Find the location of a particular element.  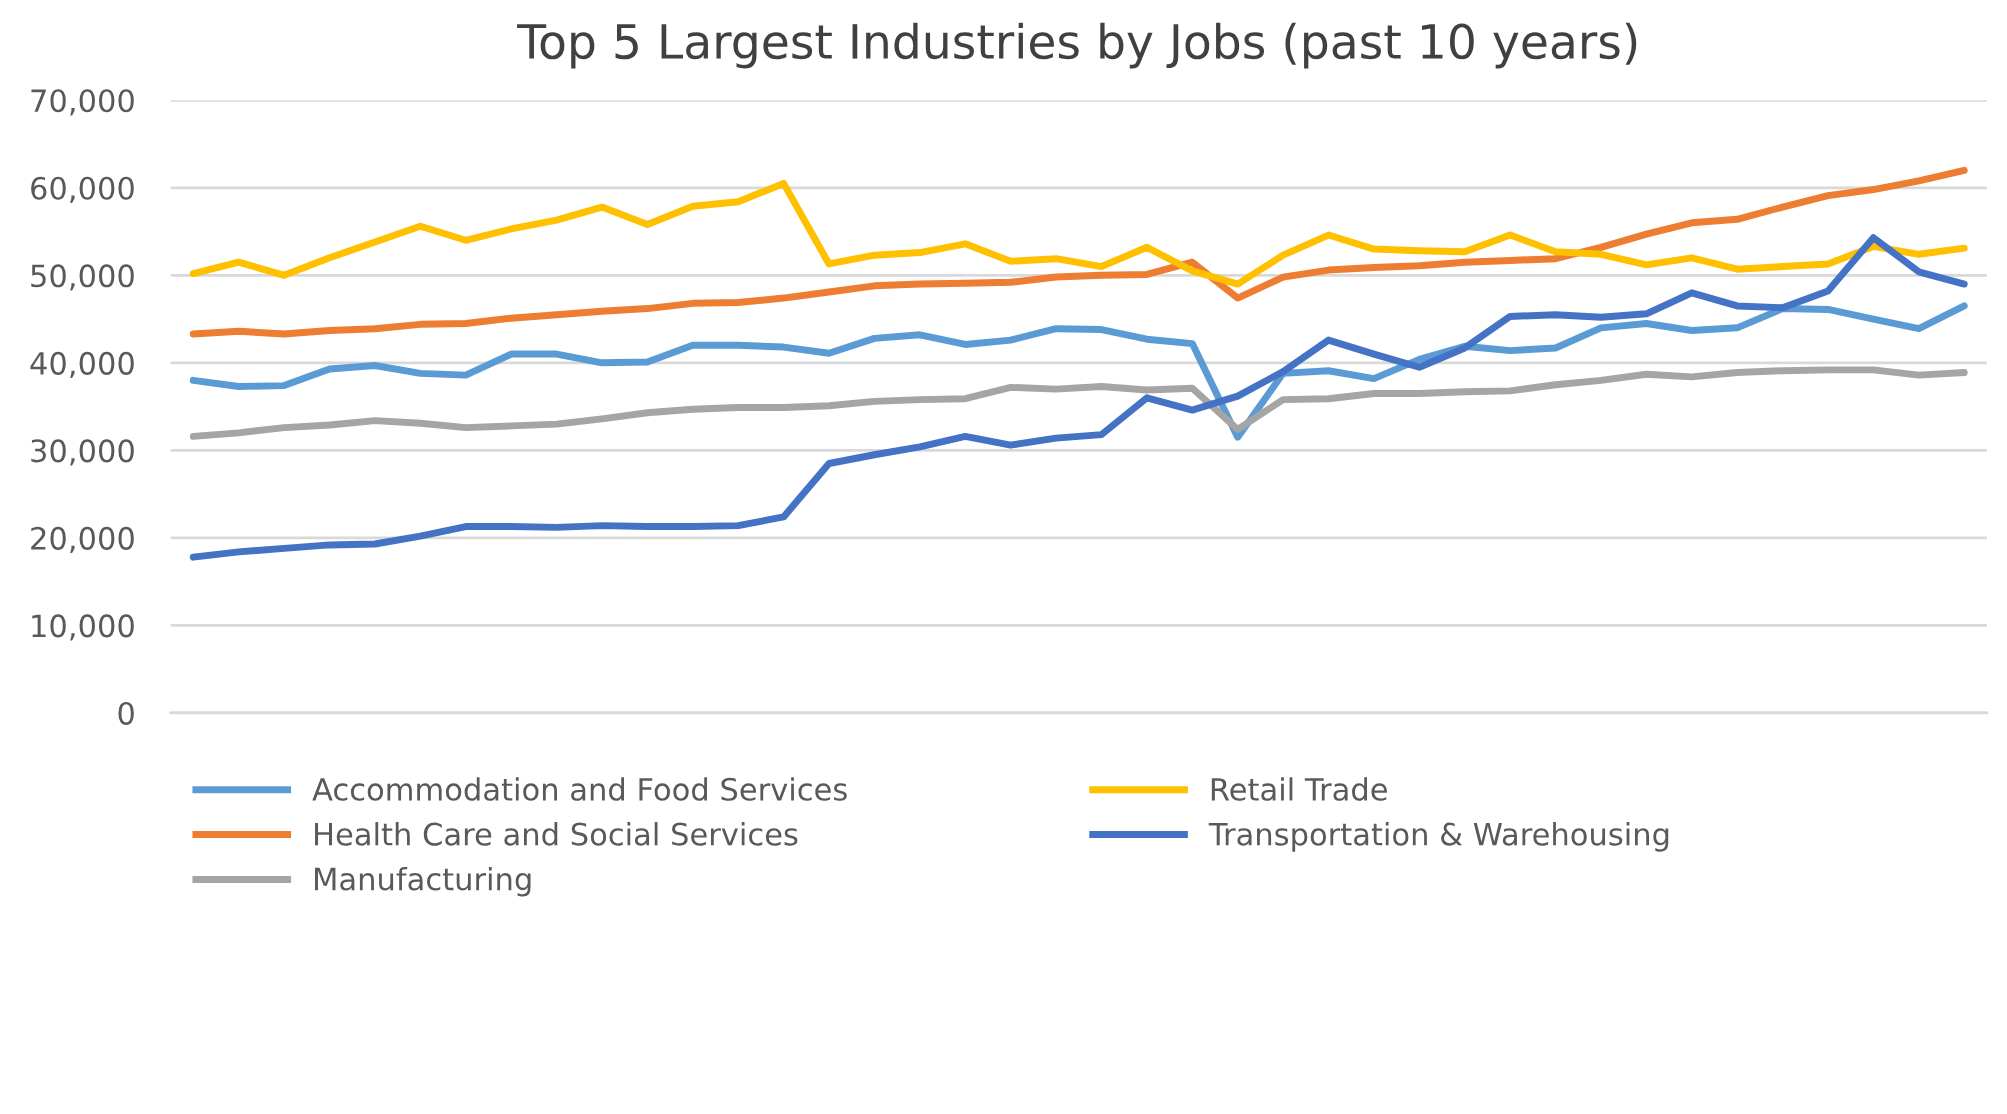

y-tick-label: 10,000 is located at coordinates (83, 627).